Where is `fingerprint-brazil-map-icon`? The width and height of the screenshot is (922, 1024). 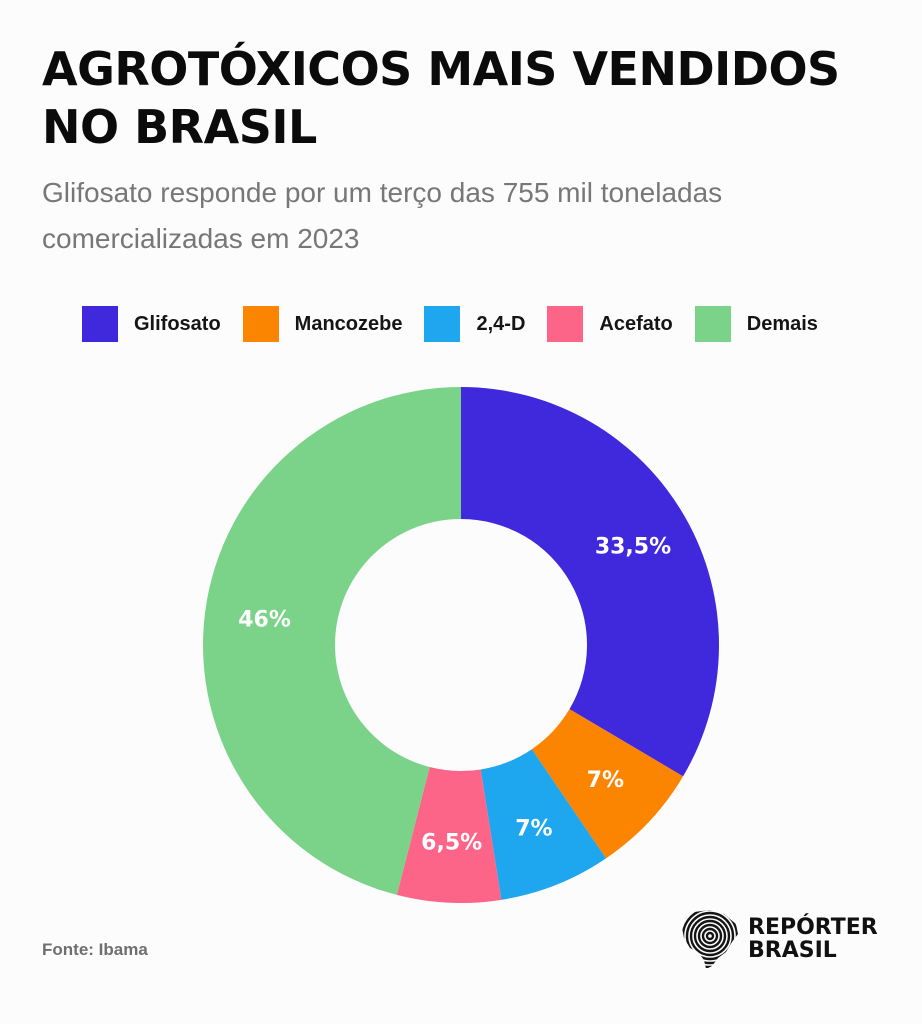 fingerprint-brazil-map-icon is located at coordinates (710, 939).